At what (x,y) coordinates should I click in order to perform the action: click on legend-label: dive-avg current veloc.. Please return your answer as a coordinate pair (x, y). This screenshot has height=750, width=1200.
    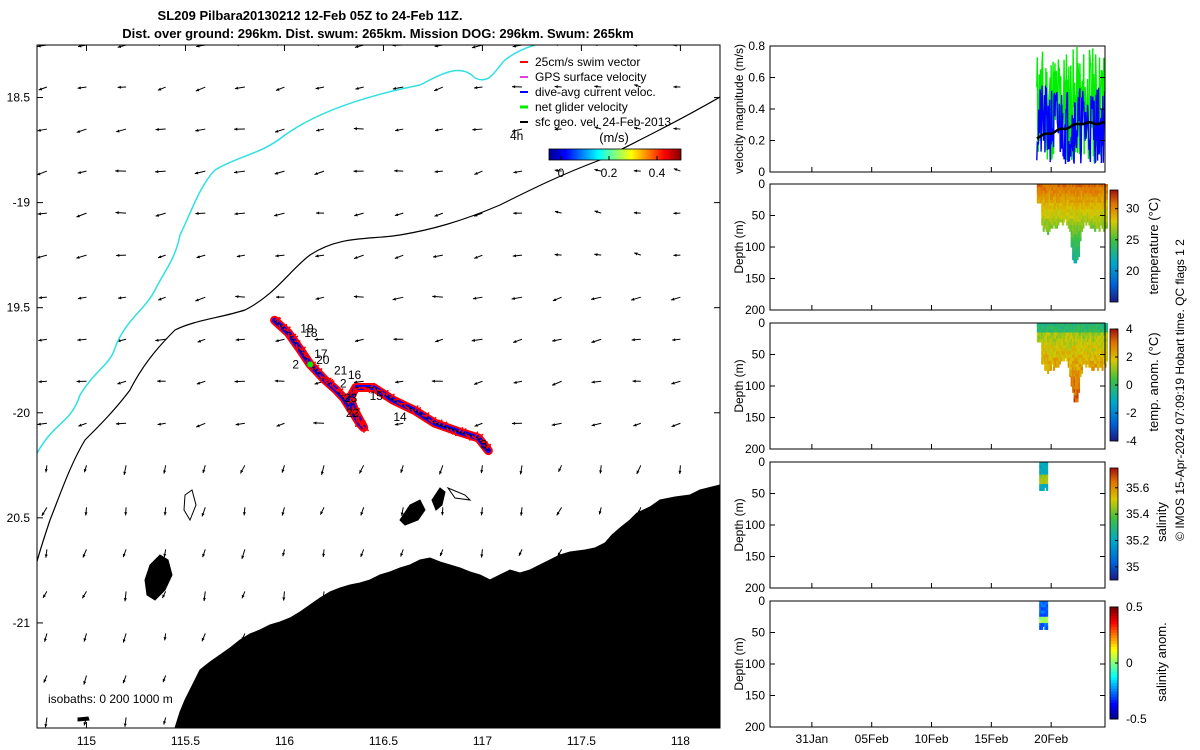
    Looking at the image, I should click on (595, 92).